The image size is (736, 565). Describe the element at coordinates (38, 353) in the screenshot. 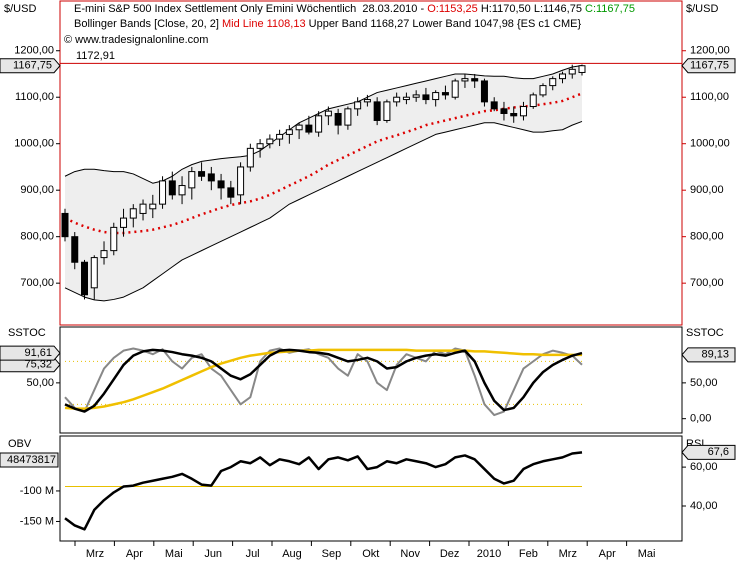

I see `value-tag-label: 91,61` at that location.